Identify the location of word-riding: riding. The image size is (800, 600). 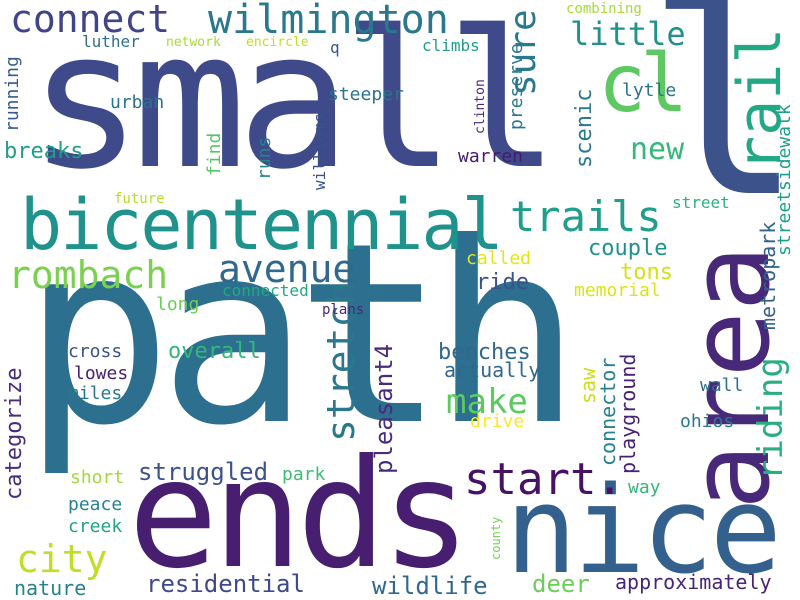
(771, 418).